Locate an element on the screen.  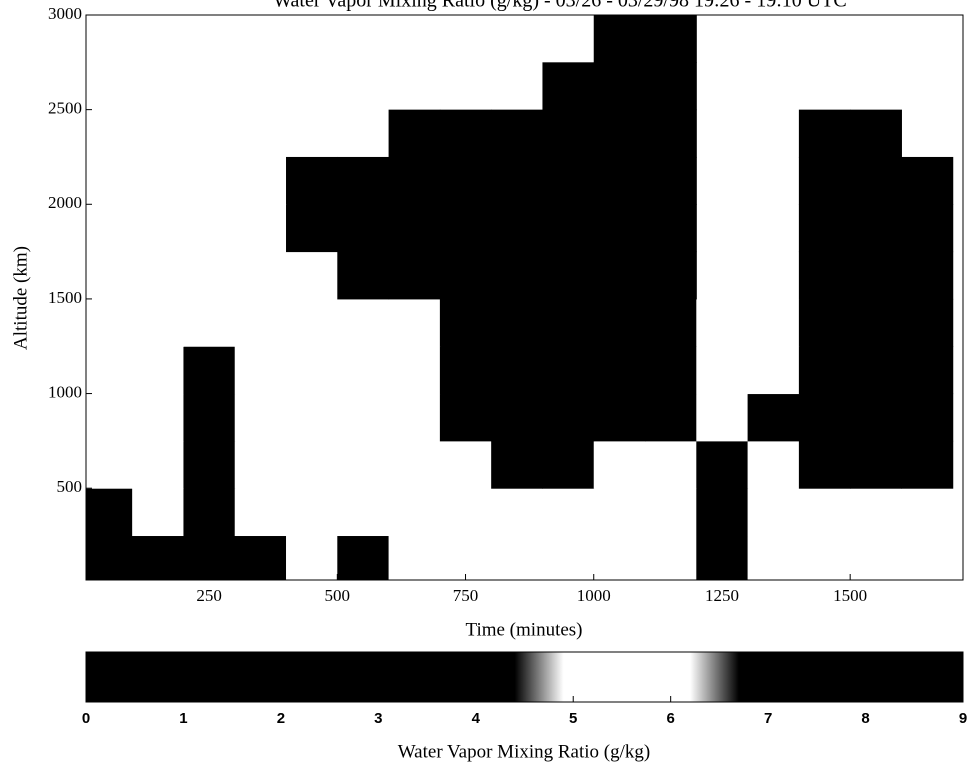
y-axis-label: Altitude (km) is located at coordinates (20, 298).